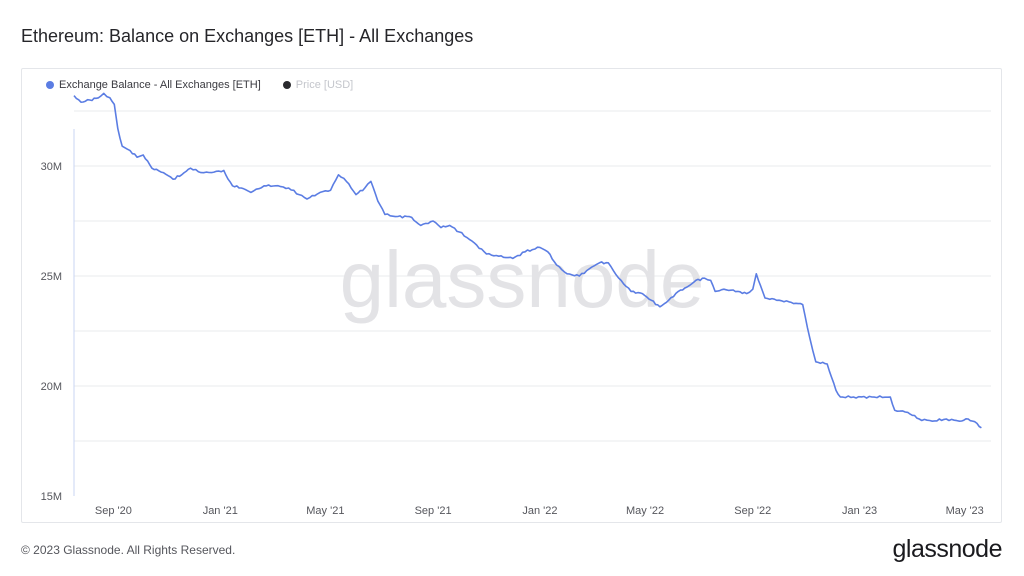  Describe the element at coordinates (859, 511) in the screenshot. I see `x-tick-label: Jan '23` at that location.